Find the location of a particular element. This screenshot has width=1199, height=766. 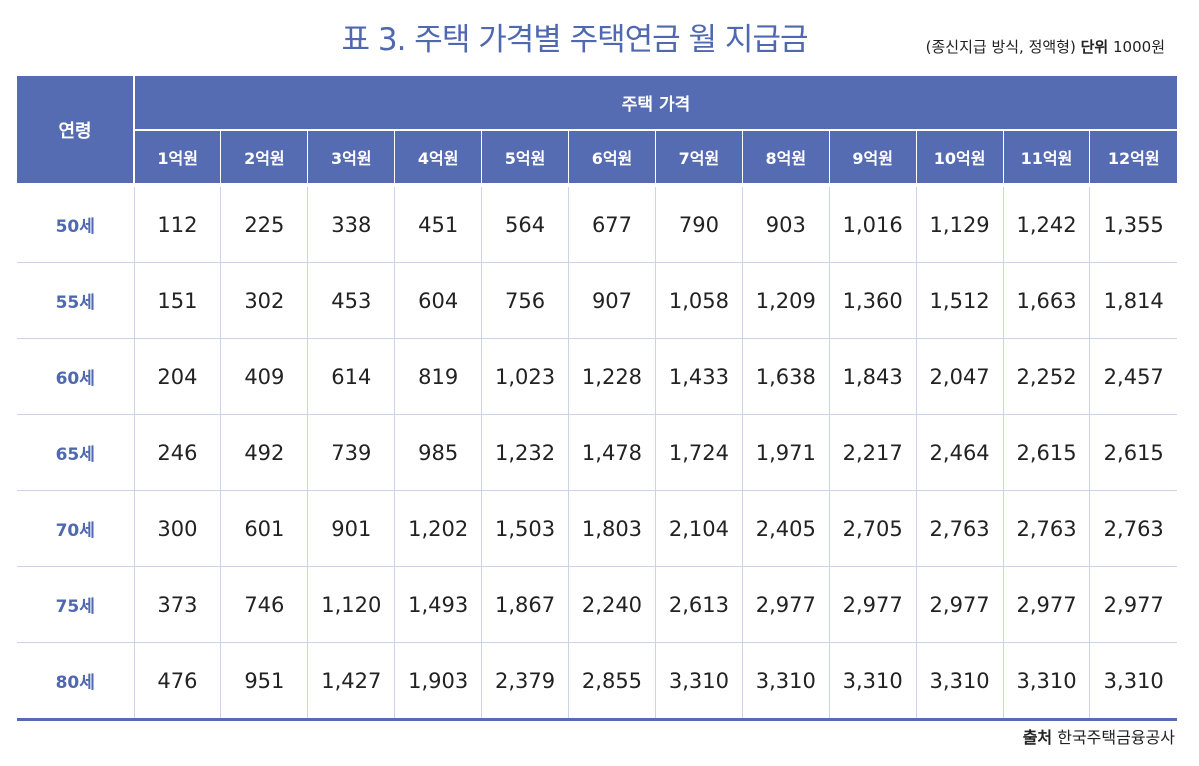

age-cell: 75세 is located at coordinates (76, 604).